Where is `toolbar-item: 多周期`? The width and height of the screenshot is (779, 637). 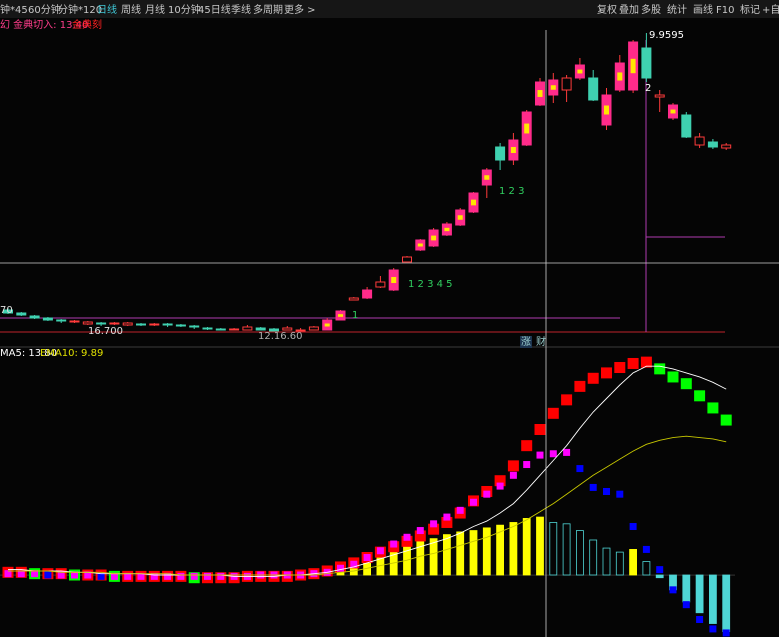
toolbar-item: 多周期 is located at coordinates (268, 9).